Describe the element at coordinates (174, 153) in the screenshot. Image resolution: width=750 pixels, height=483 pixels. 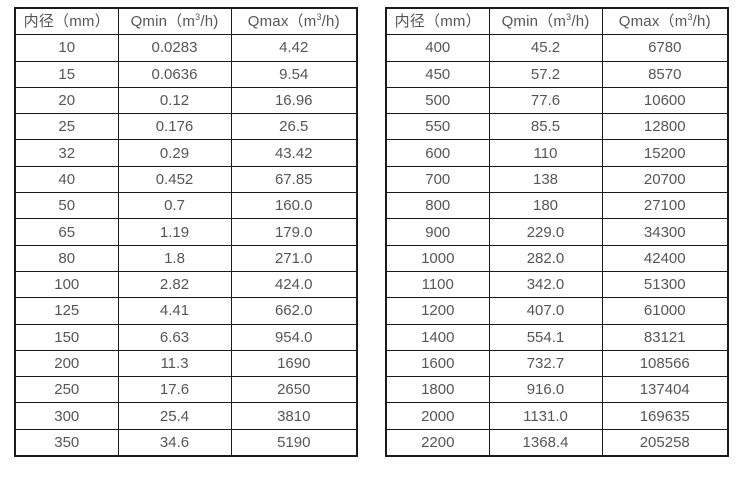
I see `qmin-cell: 0.29` at that location.